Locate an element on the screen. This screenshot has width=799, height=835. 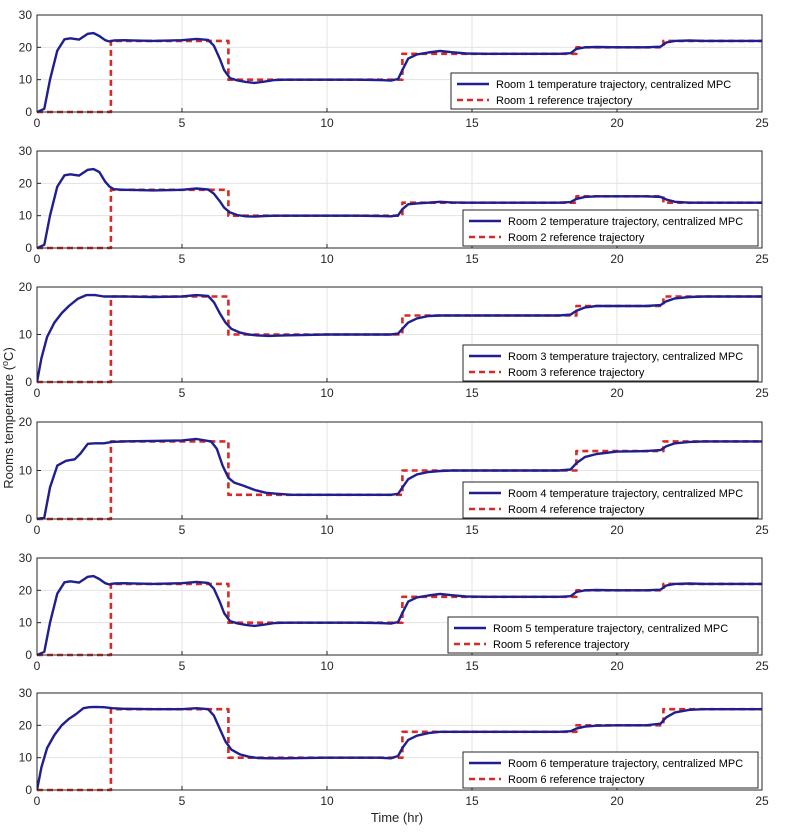
x-axis-label: Time (hr) is located at coordinates (397, 817).